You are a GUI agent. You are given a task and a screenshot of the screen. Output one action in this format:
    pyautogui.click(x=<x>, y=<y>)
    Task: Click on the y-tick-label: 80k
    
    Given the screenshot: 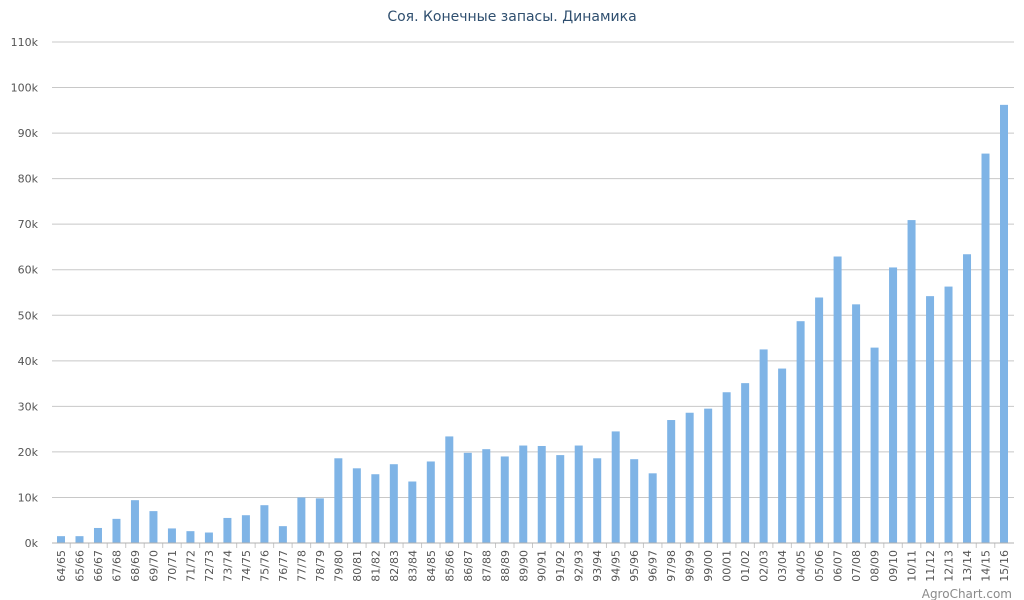 What is the action you would take?
    pyautogui.click(x=28, y=179)
    